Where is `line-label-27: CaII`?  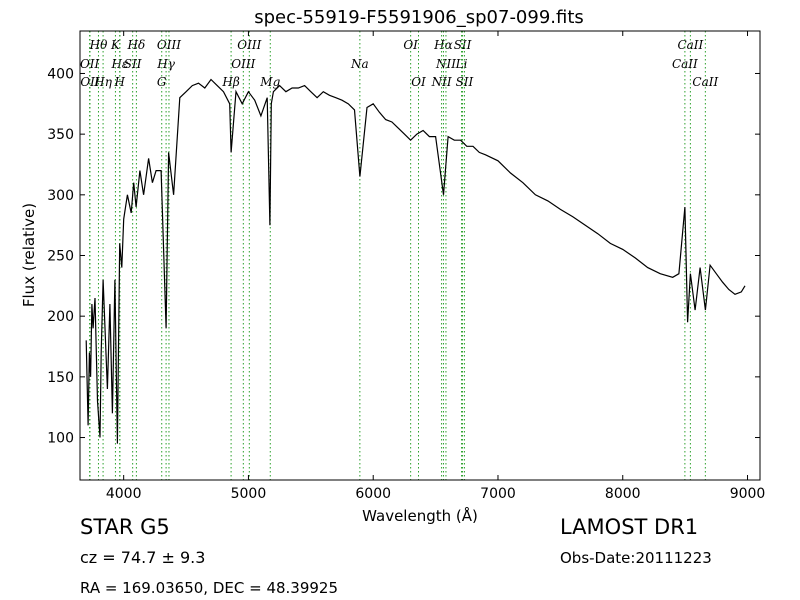
line-label-27: CaII is located at coordinates (705, 82).